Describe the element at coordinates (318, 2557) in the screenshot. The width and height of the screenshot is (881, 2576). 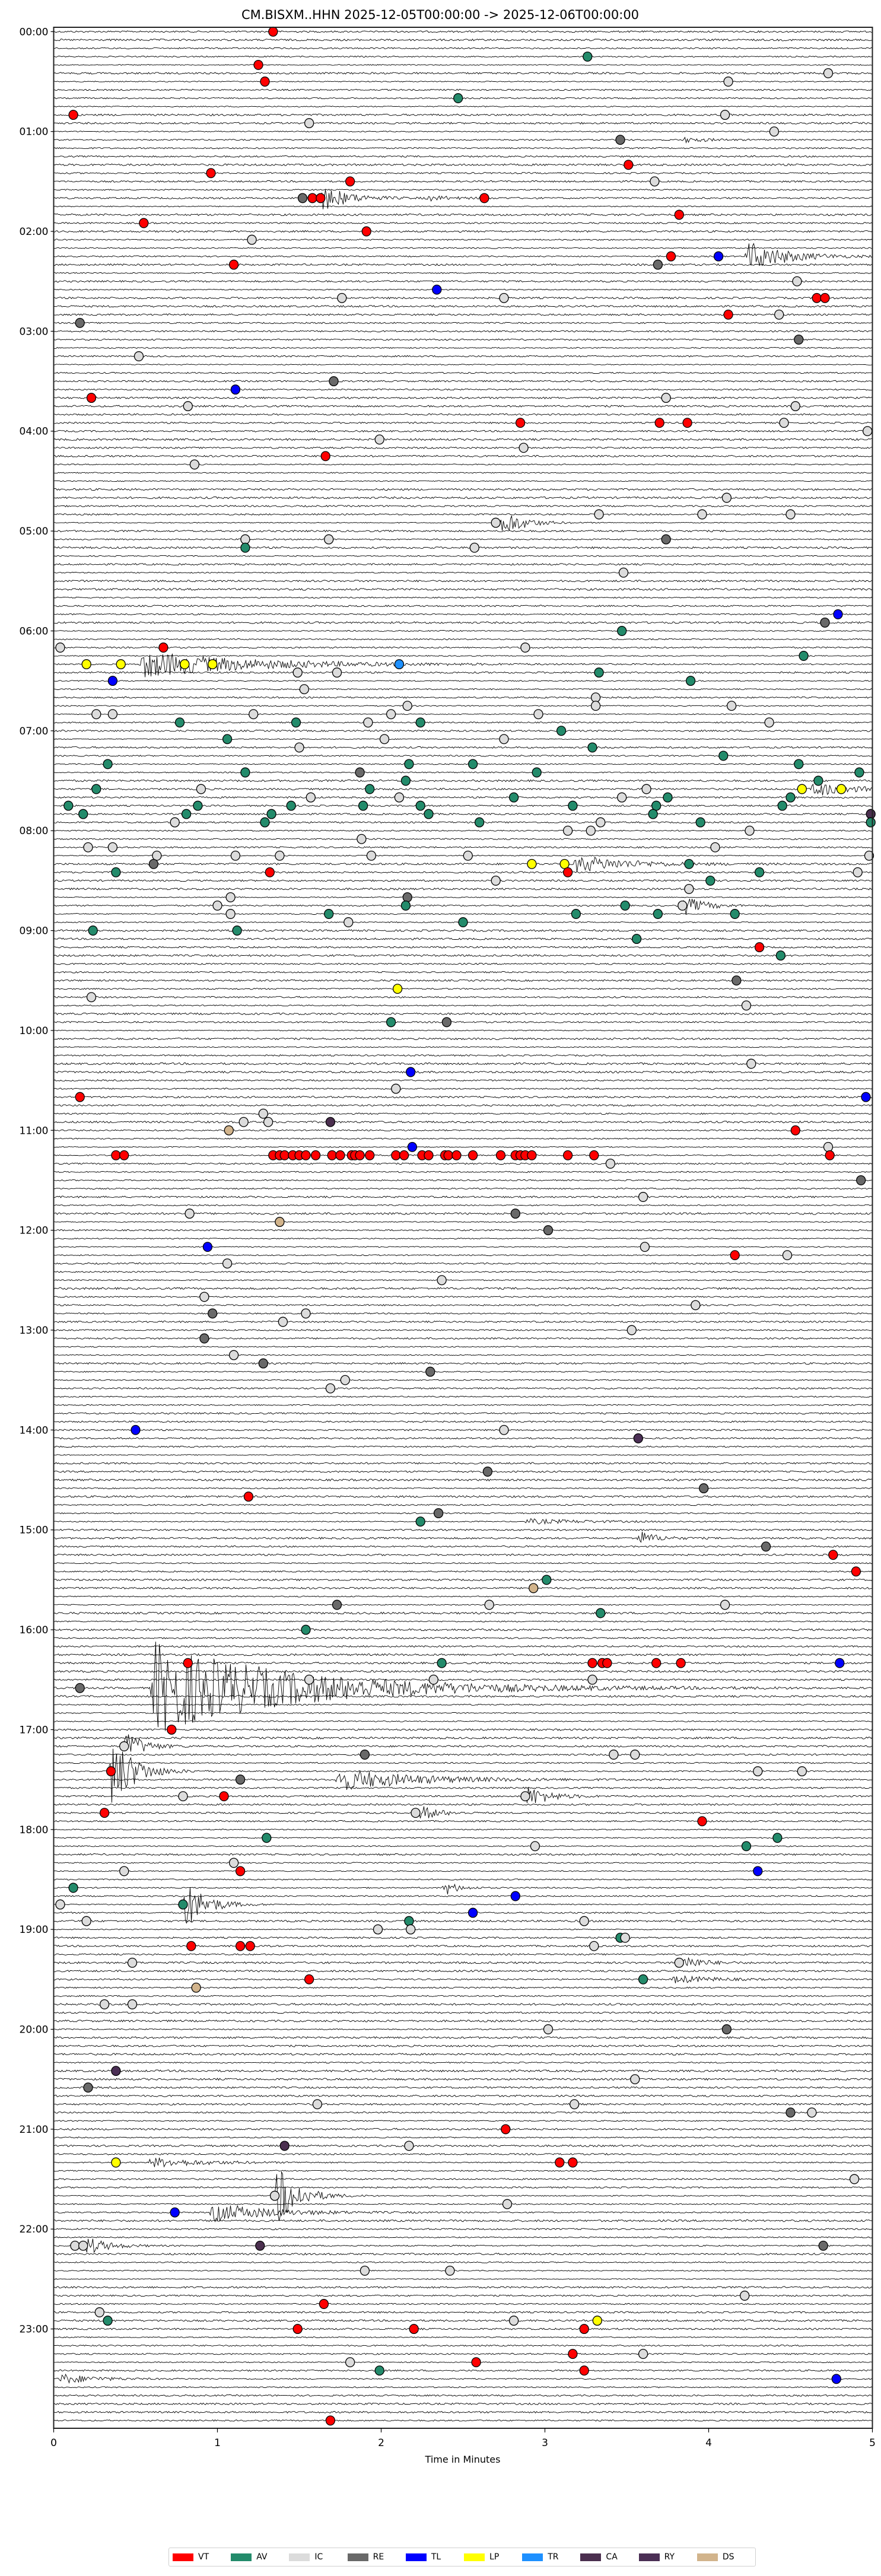
I see `legend-label: IC` at that location.